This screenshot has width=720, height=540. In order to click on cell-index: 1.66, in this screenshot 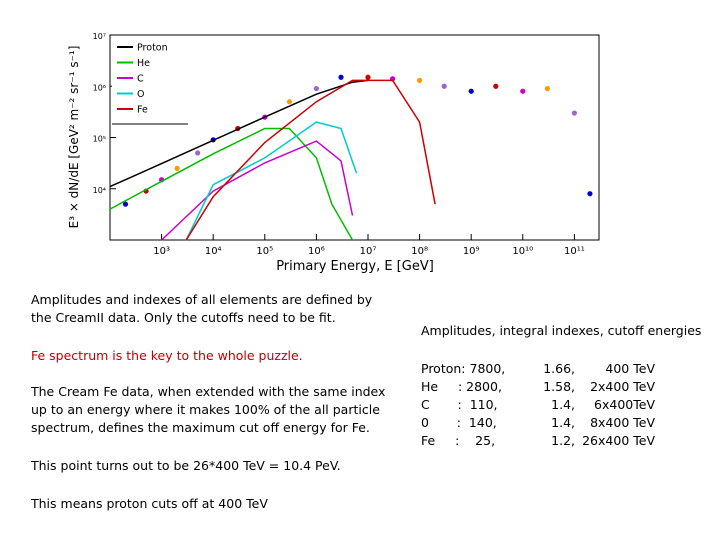, I will do `click(559, 368)`.